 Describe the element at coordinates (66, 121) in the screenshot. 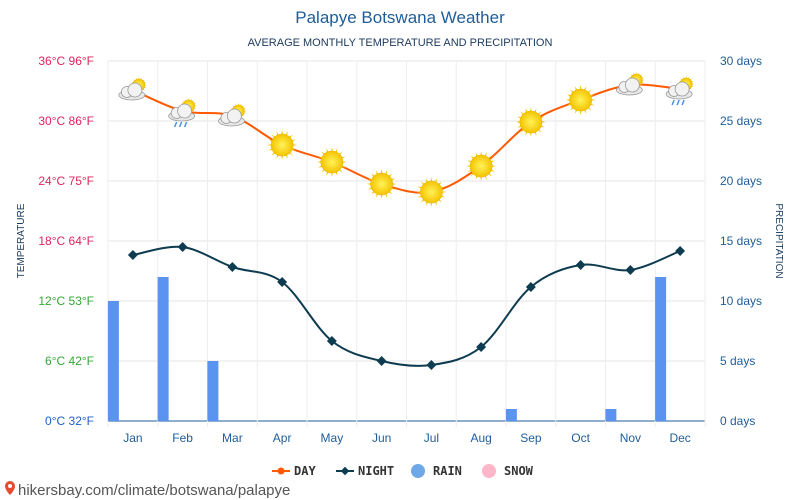

I see `temperature-tick-label: 30°C 86°F` at that location.